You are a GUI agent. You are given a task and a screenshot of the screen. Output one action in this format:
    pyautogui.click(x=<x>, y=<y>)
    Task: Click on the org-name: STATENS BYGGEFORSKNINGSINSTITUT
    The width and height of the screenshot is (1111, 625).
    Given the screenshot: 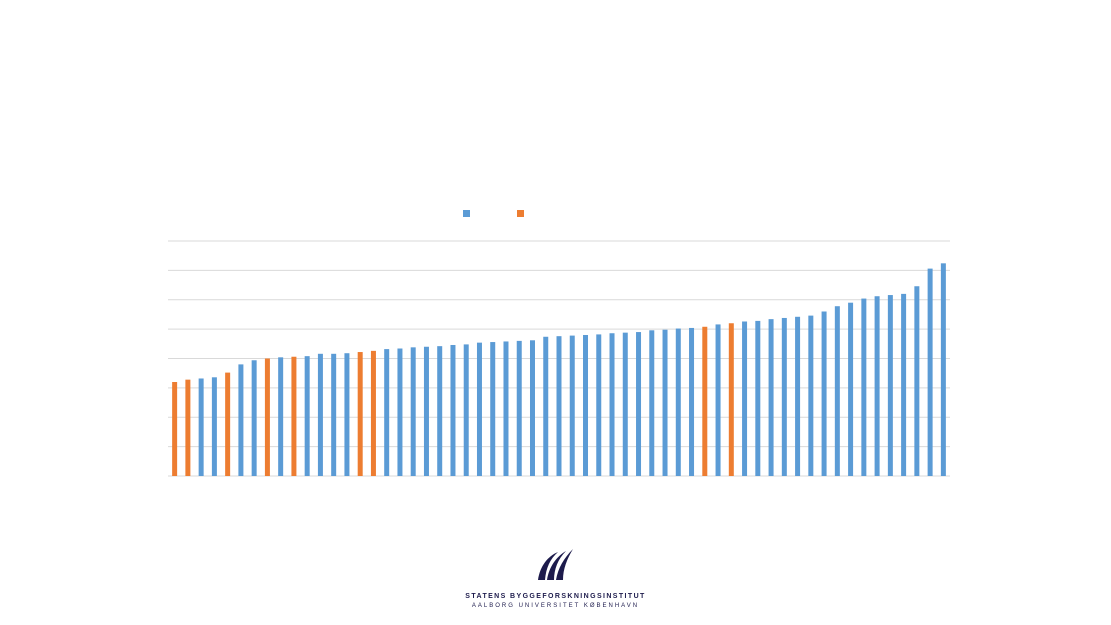 What is the action you would take?
    pyautogui.click(x=555, y=596)
    